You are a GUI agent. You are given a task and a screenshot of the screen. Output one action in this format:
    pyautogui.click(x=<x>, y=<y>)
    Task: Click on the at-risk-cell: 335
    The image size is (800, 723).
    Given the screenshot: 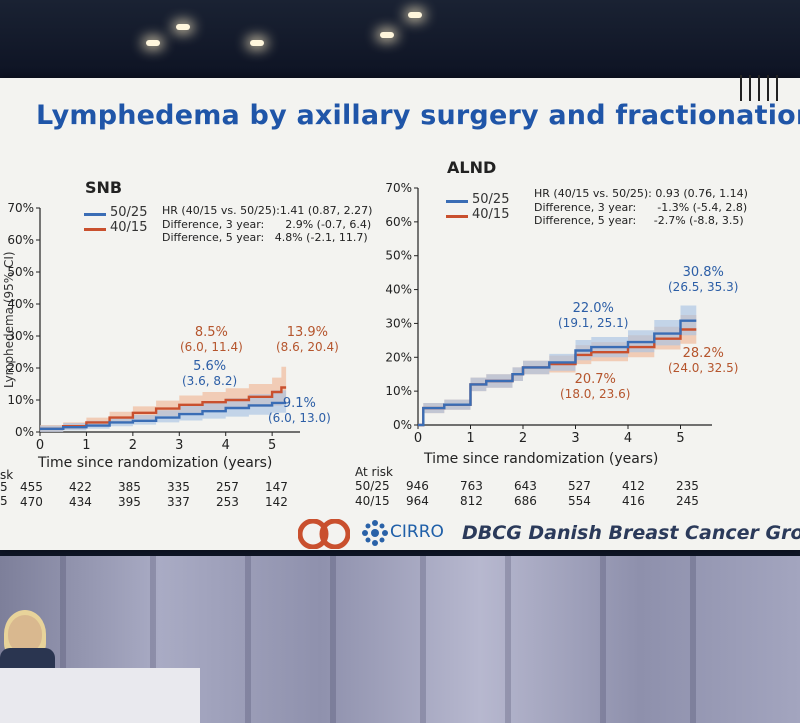 What is the action you would take?
    pyautogui.click(x=178, y=487)
    